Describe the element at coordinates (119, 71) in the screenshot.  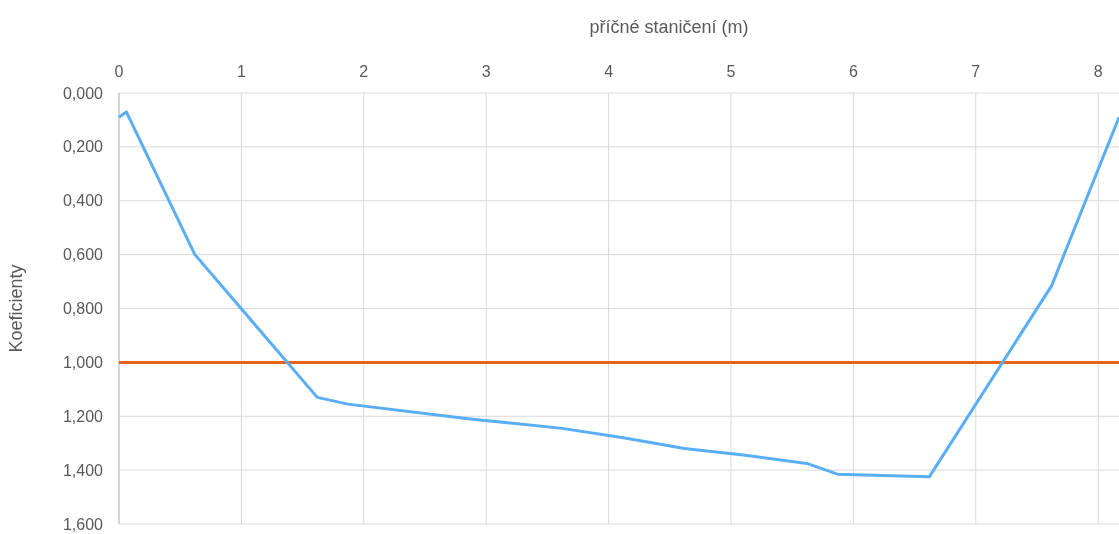
I see `x-tick-label: 0` at that location.